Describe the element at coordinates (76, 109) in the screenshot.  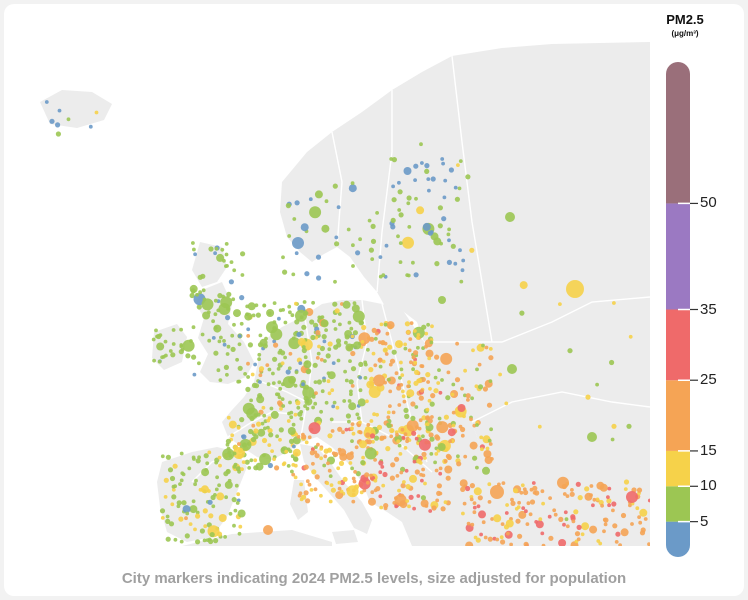
I see `land-iceland` at that location.